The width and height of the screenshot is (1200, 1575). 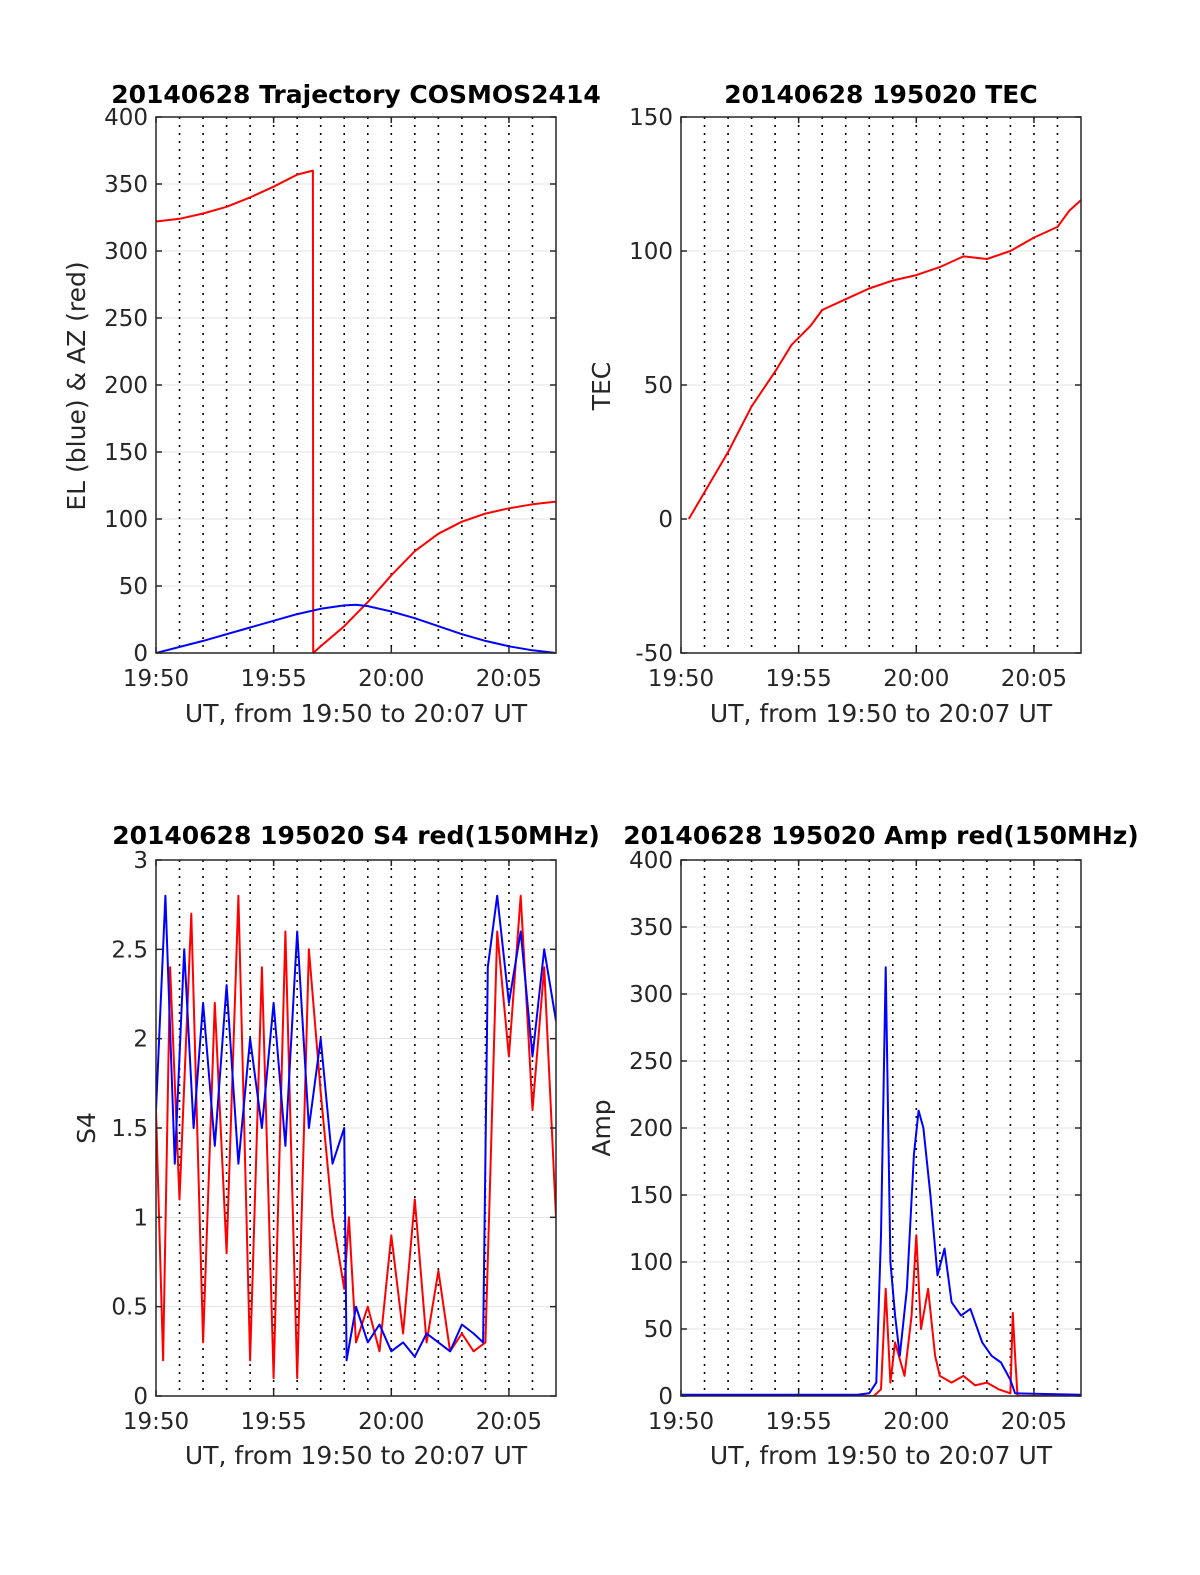 I want to click on y-axis-label: EL (blue) & AZ (red), so click(x=76, y=385).